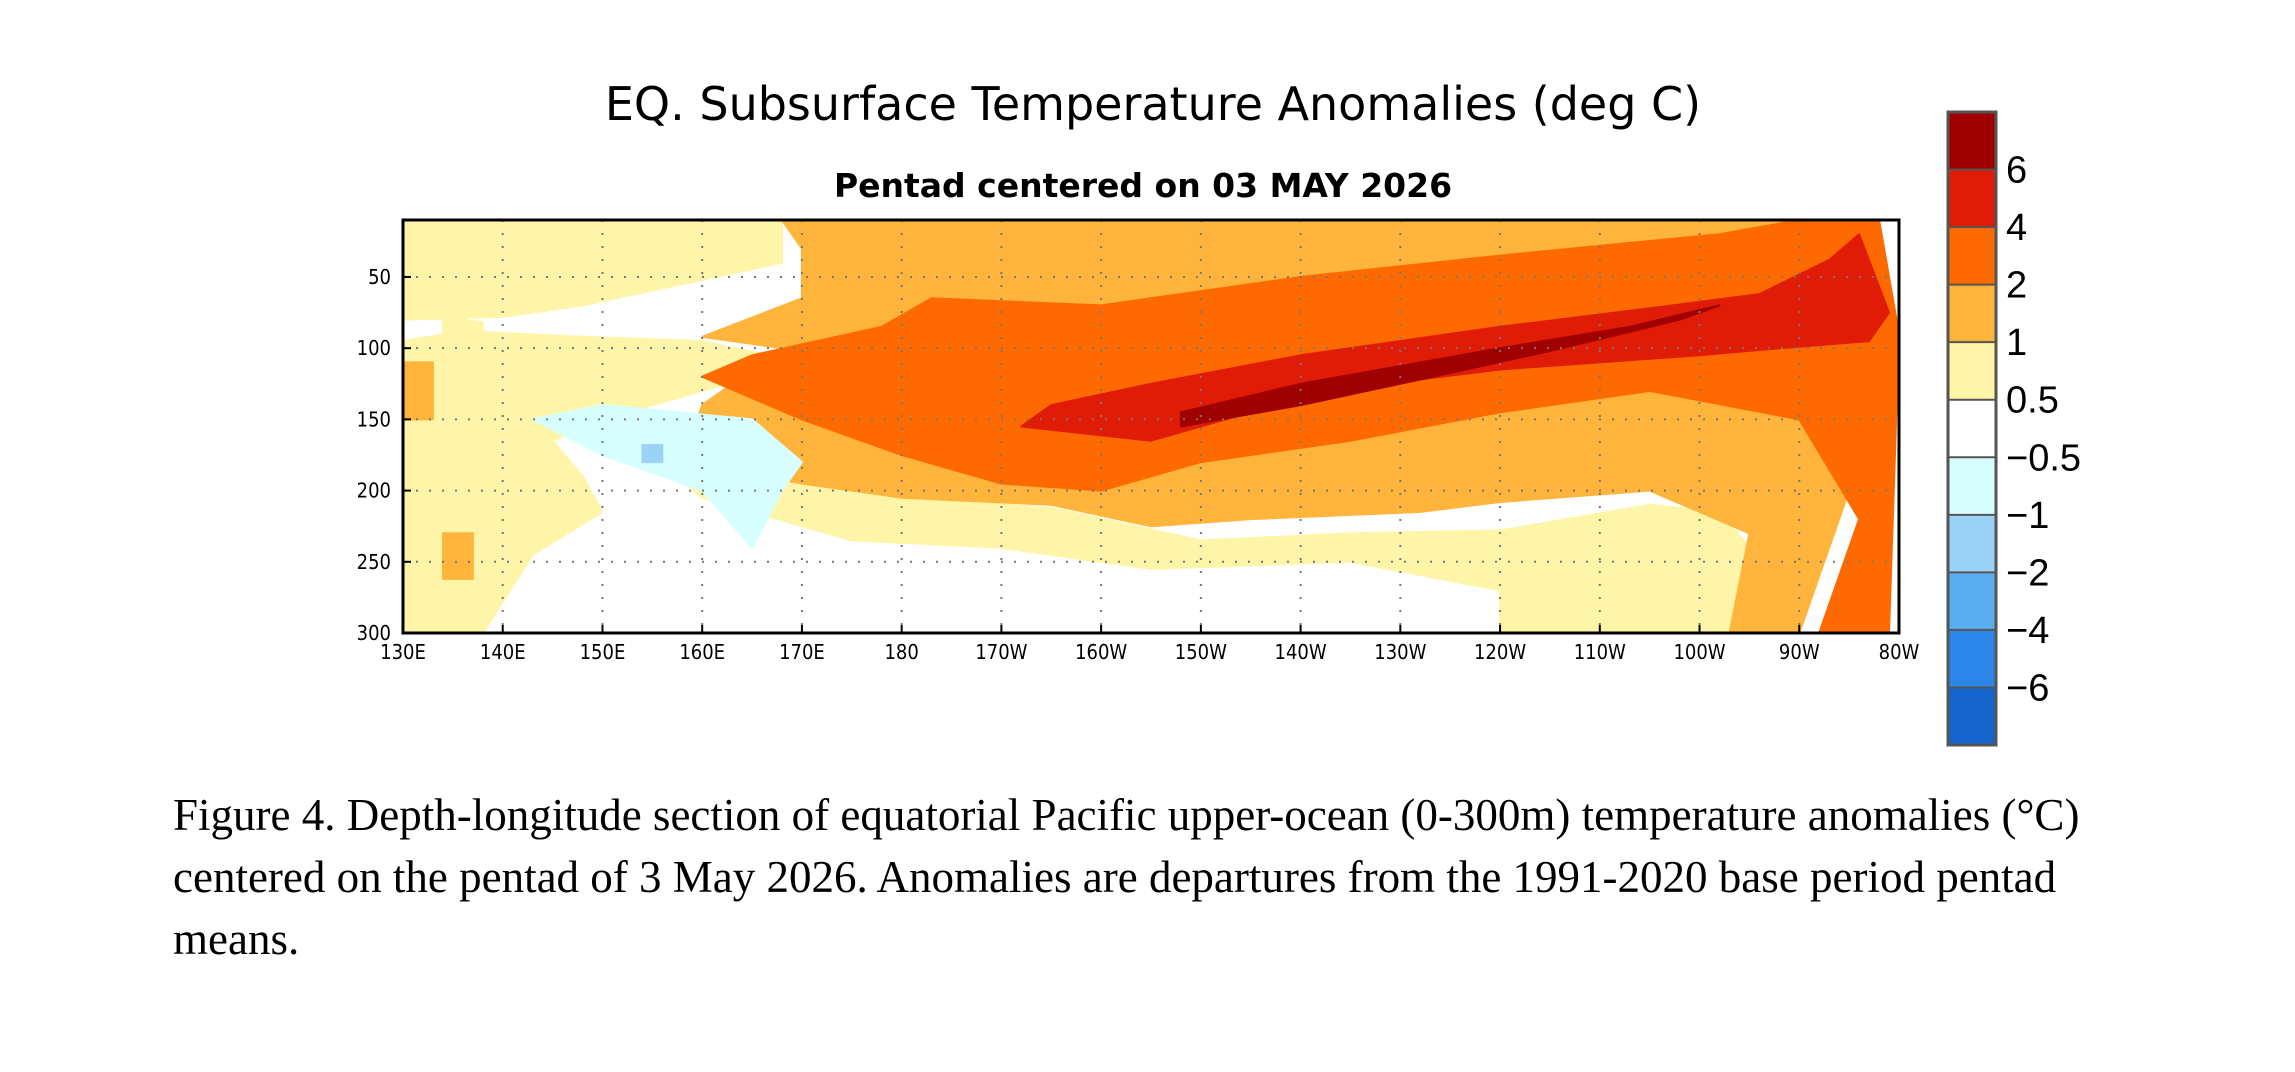 This screenshot has height=1072, width=2295. I want to click on y-tick-label: 150, so click(374, 419).